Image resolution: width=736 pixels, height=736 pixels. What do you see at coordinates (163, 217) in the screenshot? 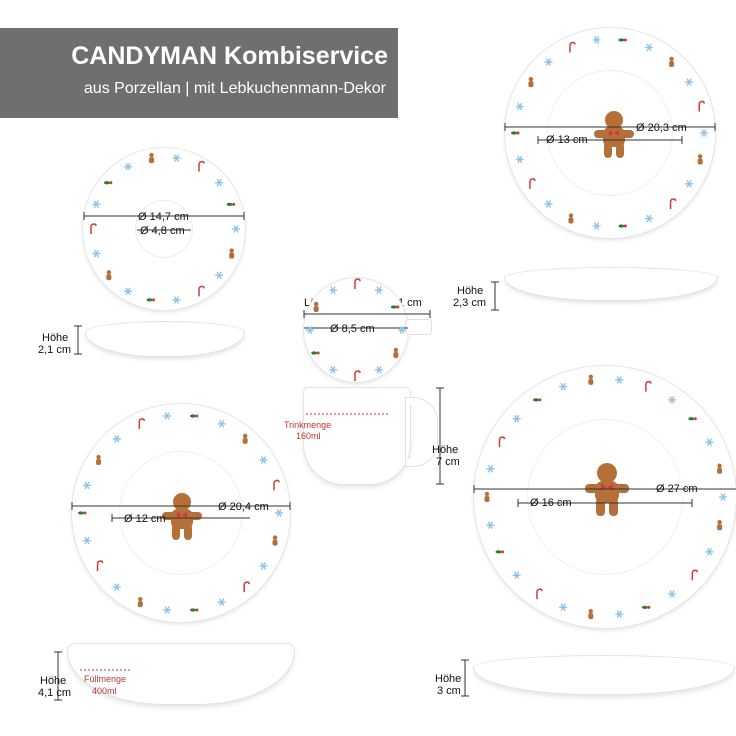
I see `saucer-diameter-outer: Ø 14,7 cm` at bounding box center [163, 217].